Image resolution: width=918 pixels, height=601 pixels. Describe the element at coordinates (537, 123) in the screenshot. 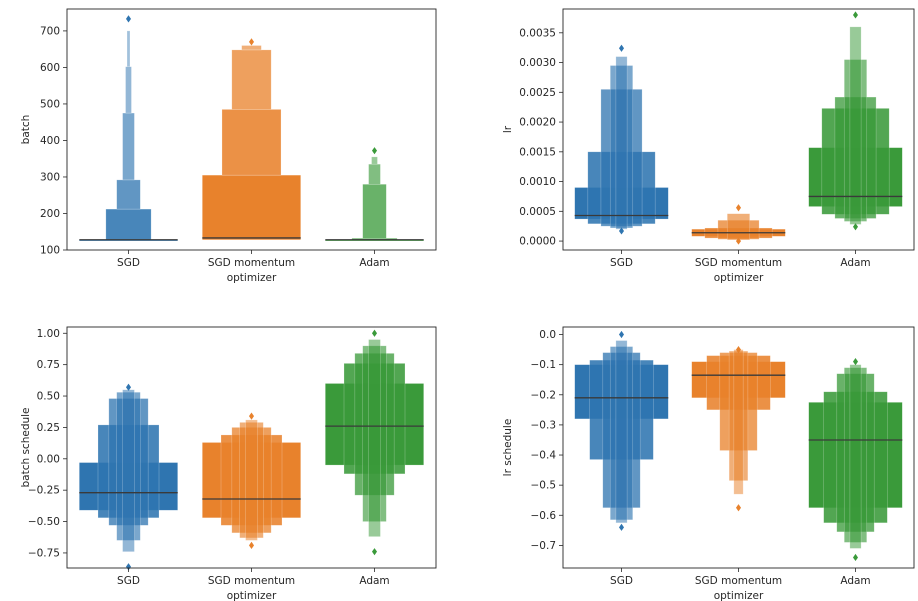

I see `y-tick-label: 0.0020` at that location.